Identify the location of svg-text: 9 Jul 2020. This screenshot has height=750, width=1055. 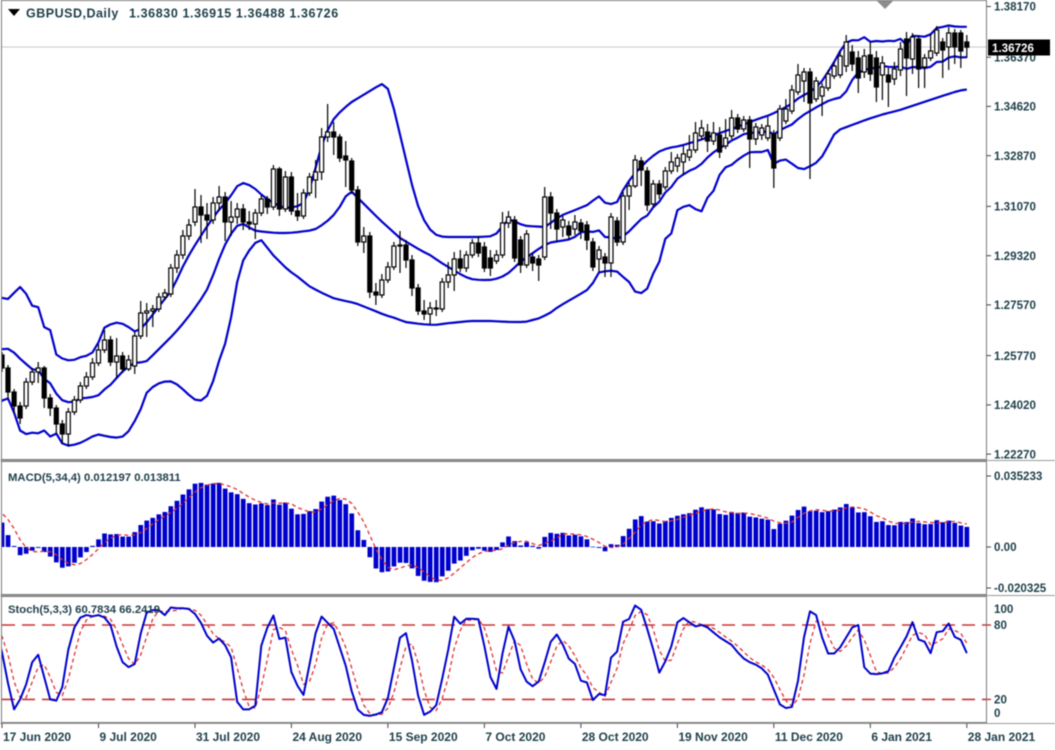
(128, 737).